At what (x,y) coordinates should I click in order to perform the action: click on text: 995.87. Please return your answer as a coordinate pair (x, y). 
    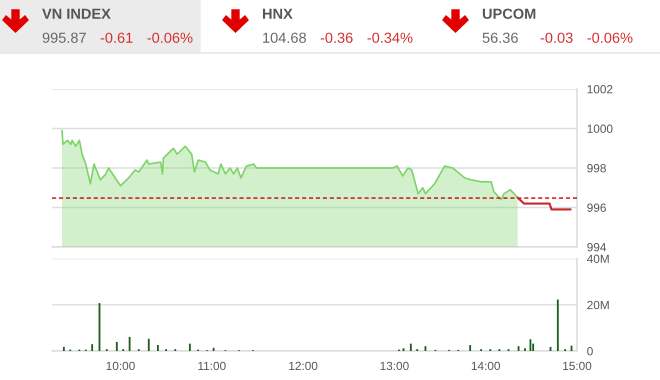
    Looking at the image, I should click on (64, 37).